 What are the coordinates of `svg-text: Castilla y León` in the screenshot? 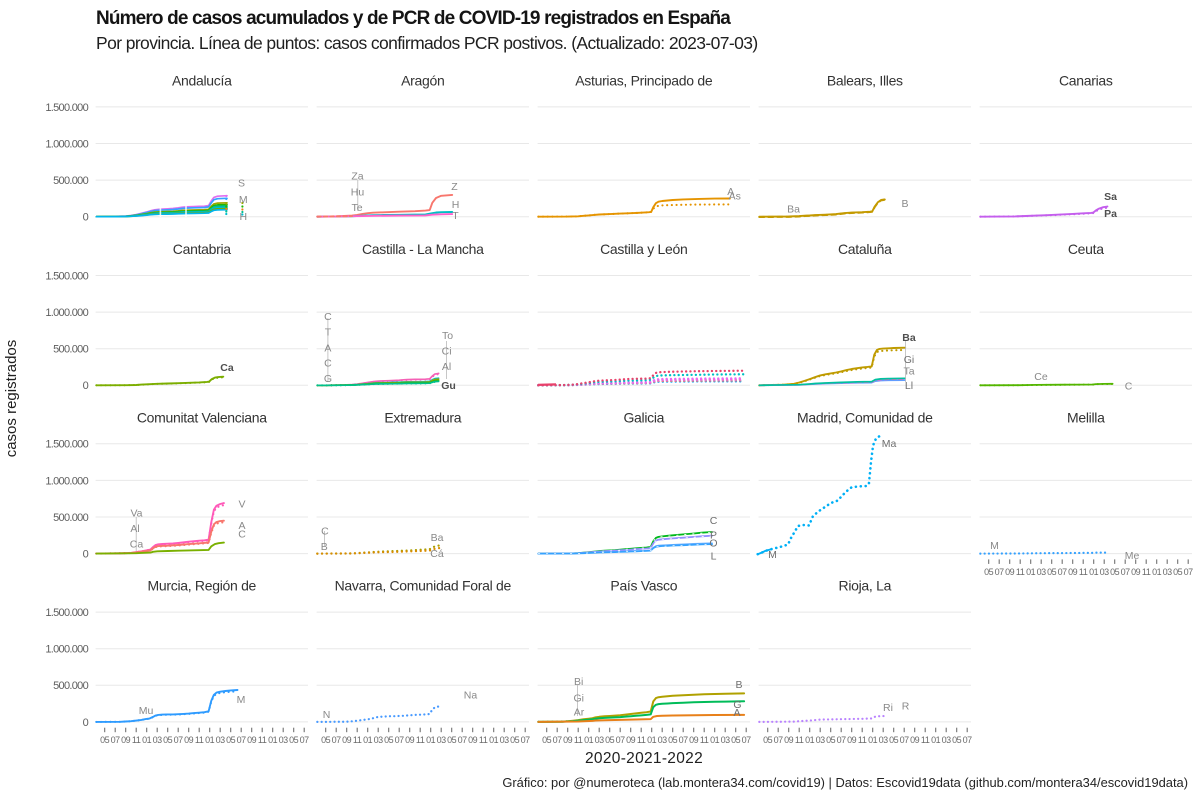 It's located at (643, 249).